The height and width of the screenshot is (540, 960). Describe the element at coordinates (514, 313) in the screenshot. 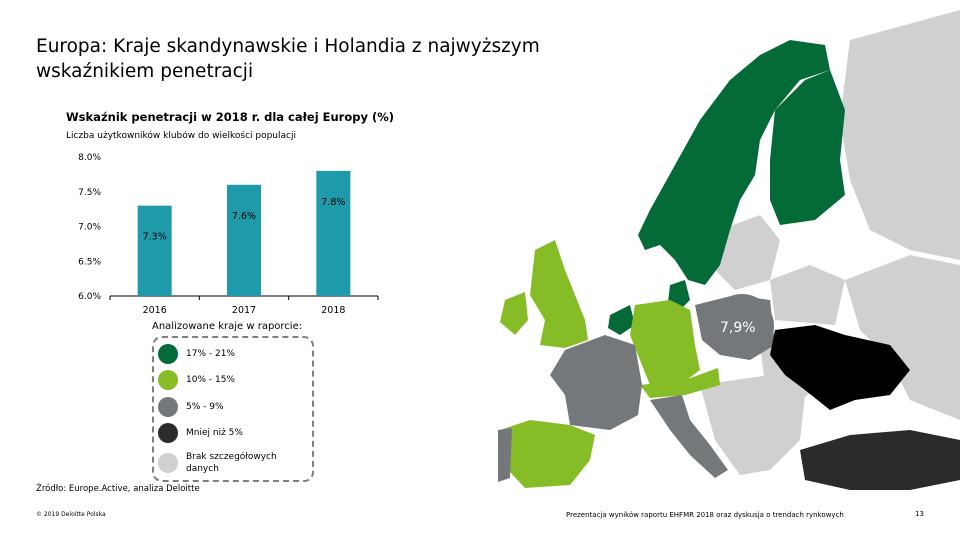

I see `map-ireland` at that location.